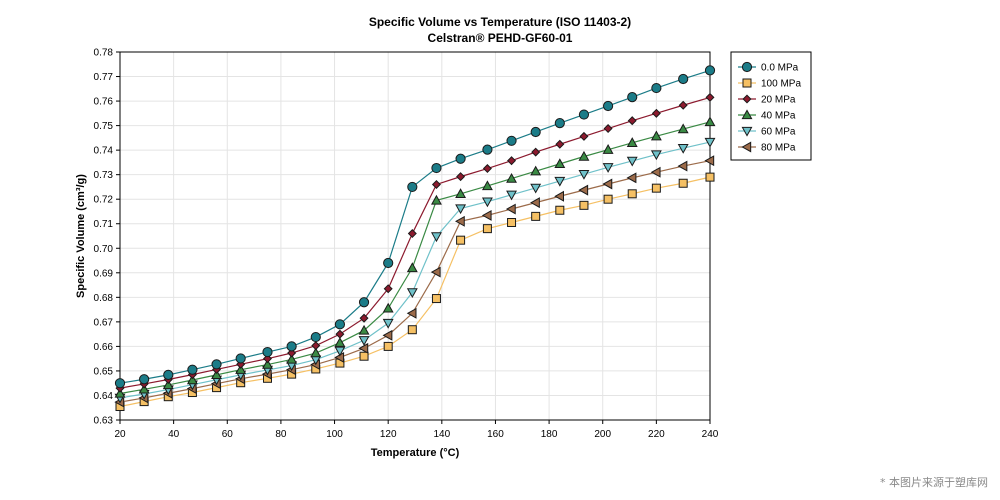 The height and width of the screenshot is (500, 1000). Describe the element at coordinates (781, 84) in the screenshot. I see `legend-label: 100 MPa` at that location.